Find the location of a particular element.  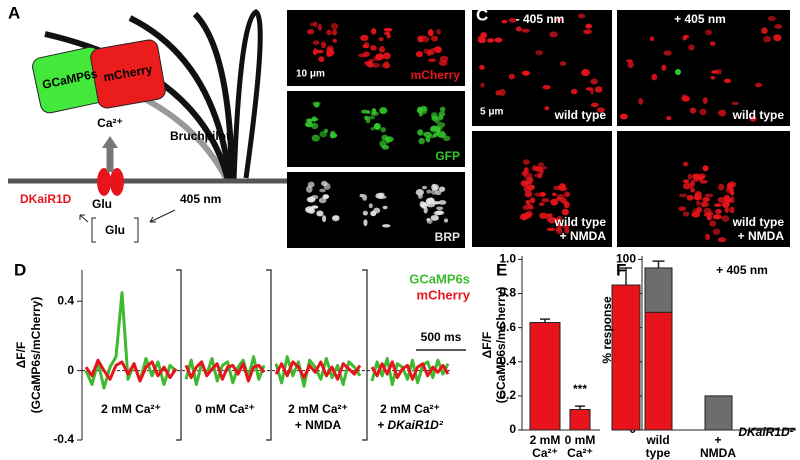

condition-label: 2 mM Ca²⁺ is located at coordinates (131, 409).